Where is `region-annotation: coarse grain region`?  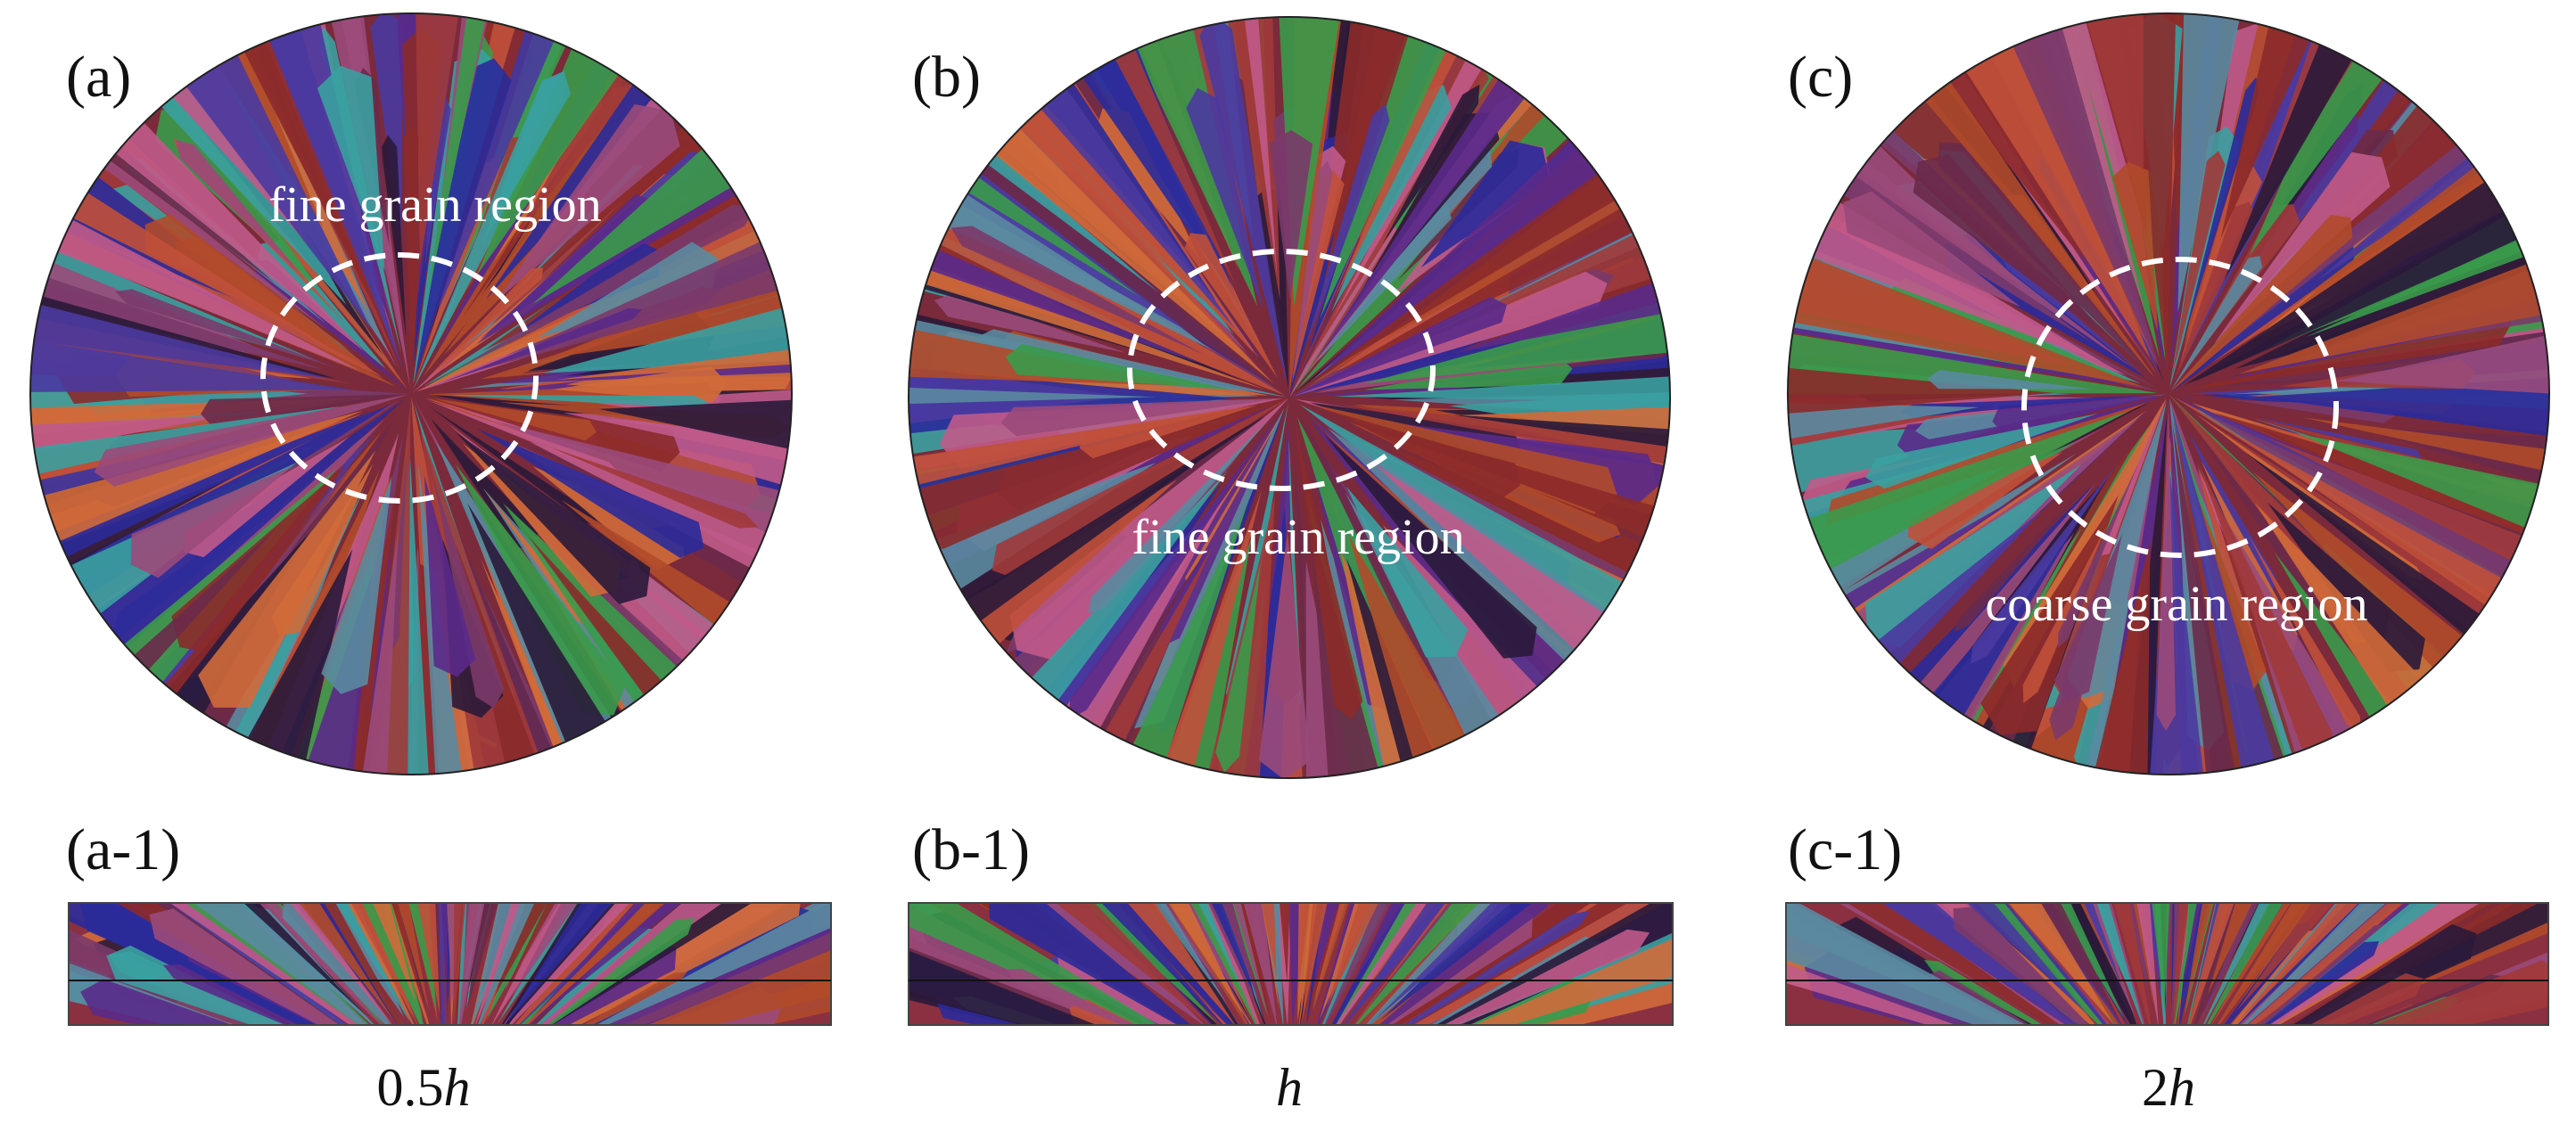 region-annotation: coarse grain region is located at coordinates (2176, 604).